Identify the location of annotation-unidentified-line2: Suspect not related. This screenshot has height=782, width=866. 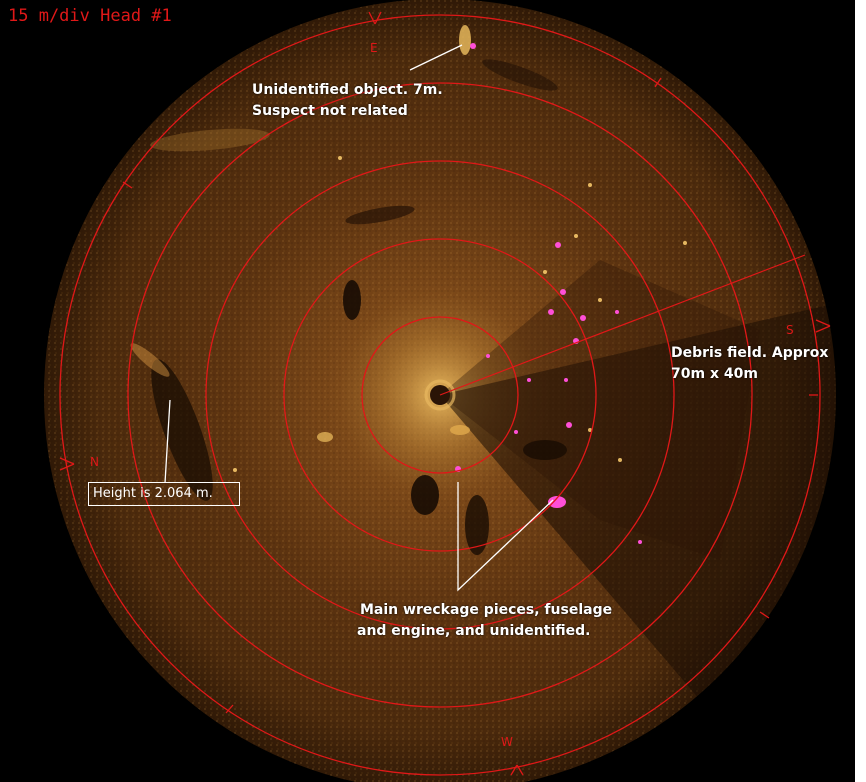
(330, 111).